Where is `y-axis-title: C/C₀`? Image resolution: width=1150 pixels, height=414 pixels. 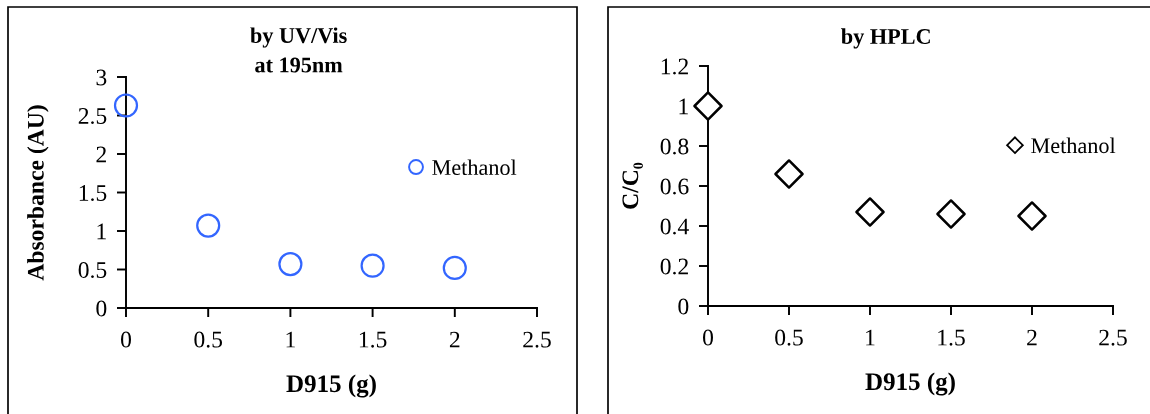 y-axis-title: C/C₀ is located at coordinates (632, 185).